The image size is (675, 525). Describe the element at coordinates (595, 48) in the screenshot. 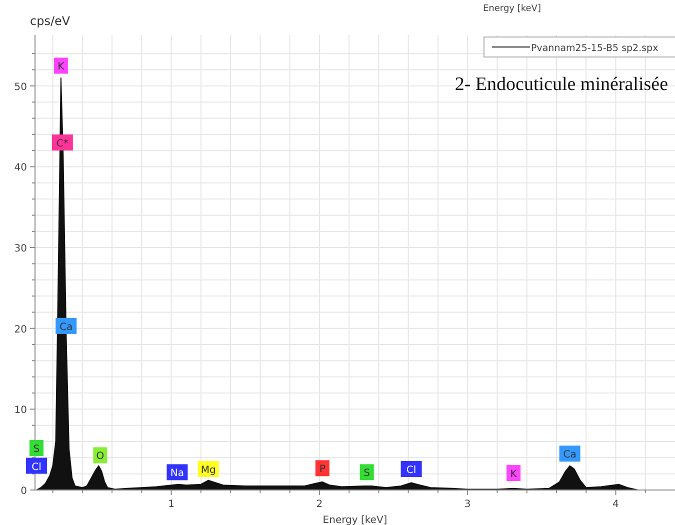

I see `legend-label: Pvannam25-15-B5 sp2.spx` at that location.